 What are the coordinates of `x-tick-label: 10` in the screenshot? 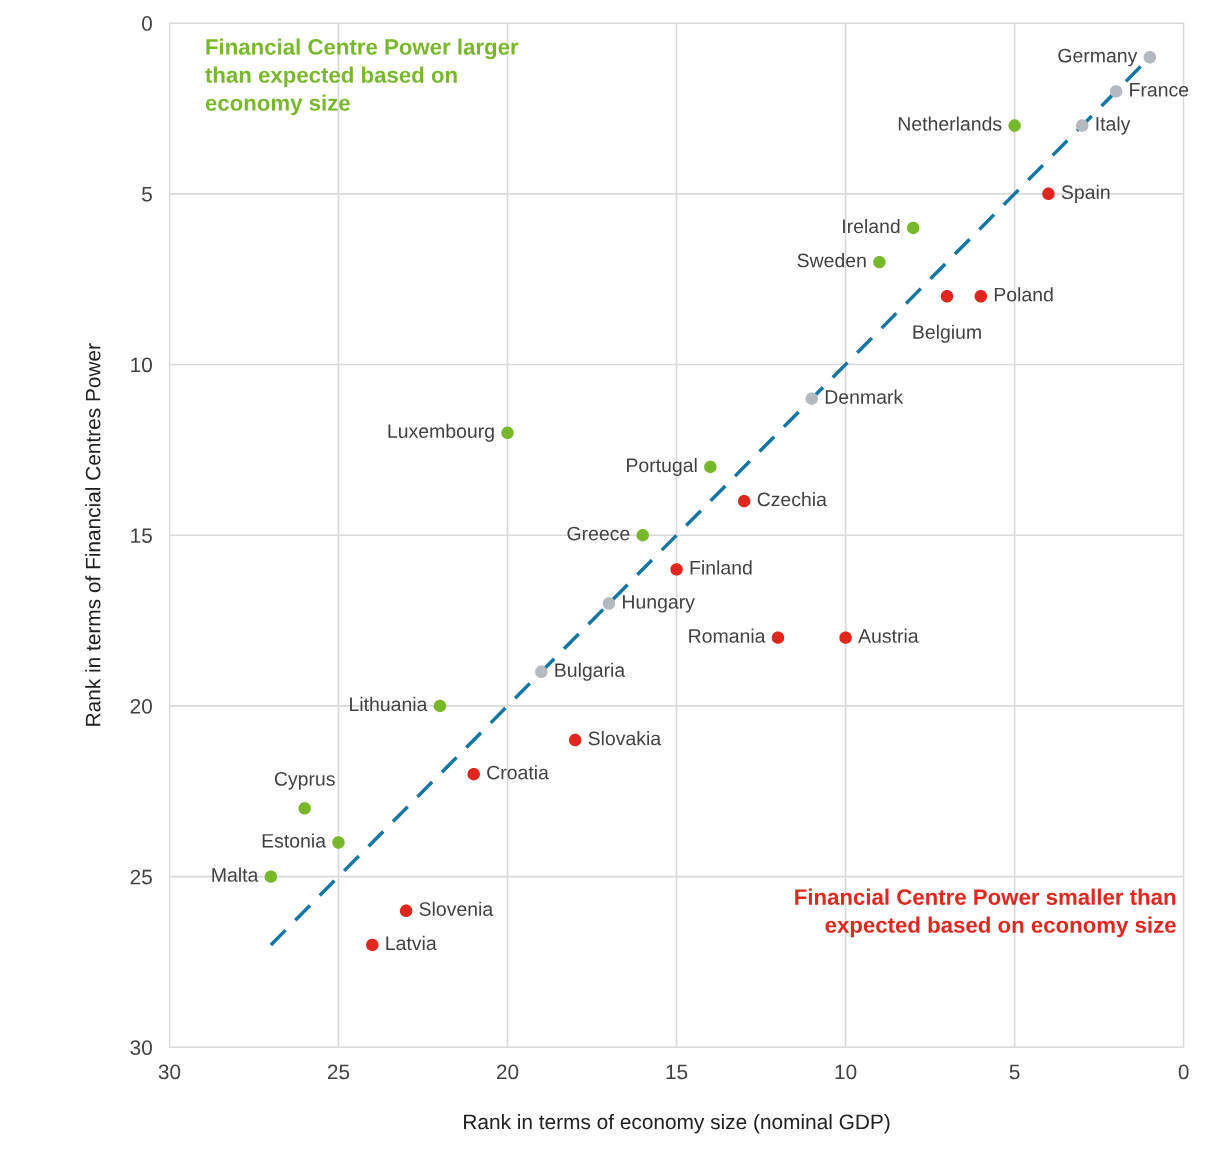 It's located at (846, 1072).